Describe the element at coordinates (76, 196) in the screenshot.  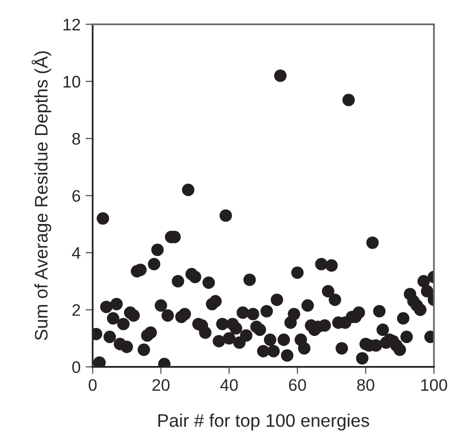
I see `y-tick-label: 6` at that location.